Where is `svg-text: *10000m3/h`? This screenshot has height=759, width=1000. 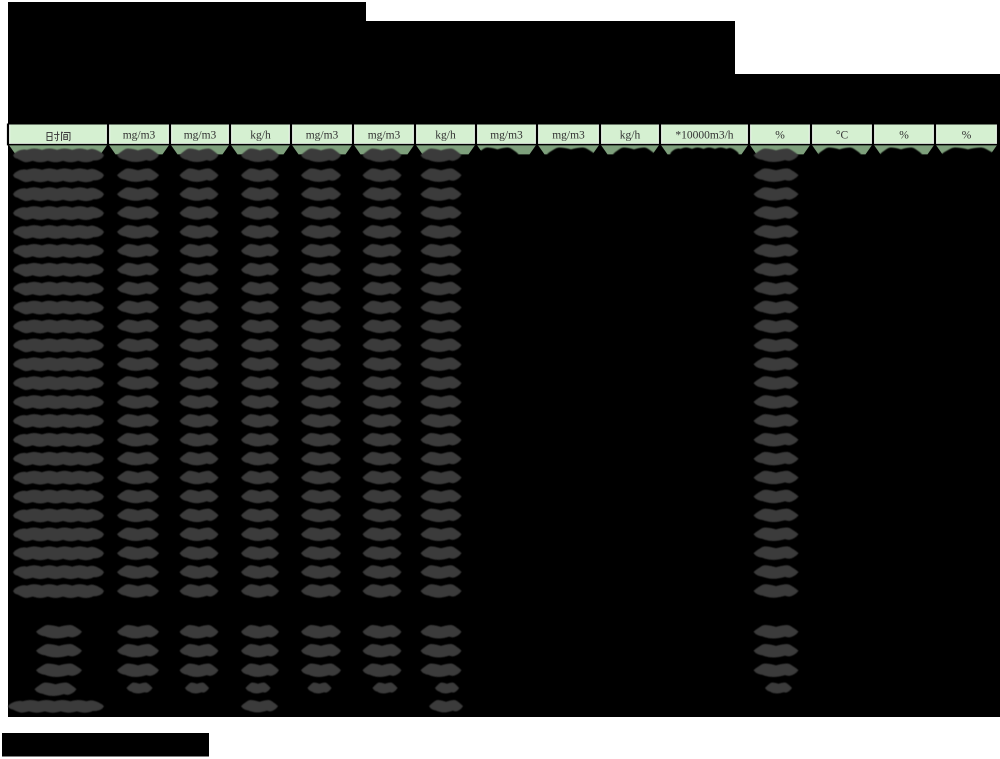 svg-text: *10000m3/h is located at coordinates (704, 136).